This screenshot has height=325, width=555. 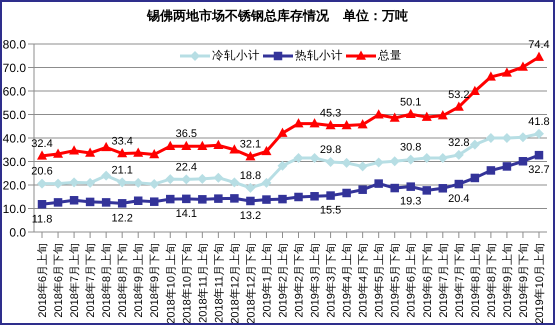 What do you see at coordinates (43, 280) in the screenshot?
I see `x-tick-label: 2018年6月上旬` at bounding box center [43, 280].